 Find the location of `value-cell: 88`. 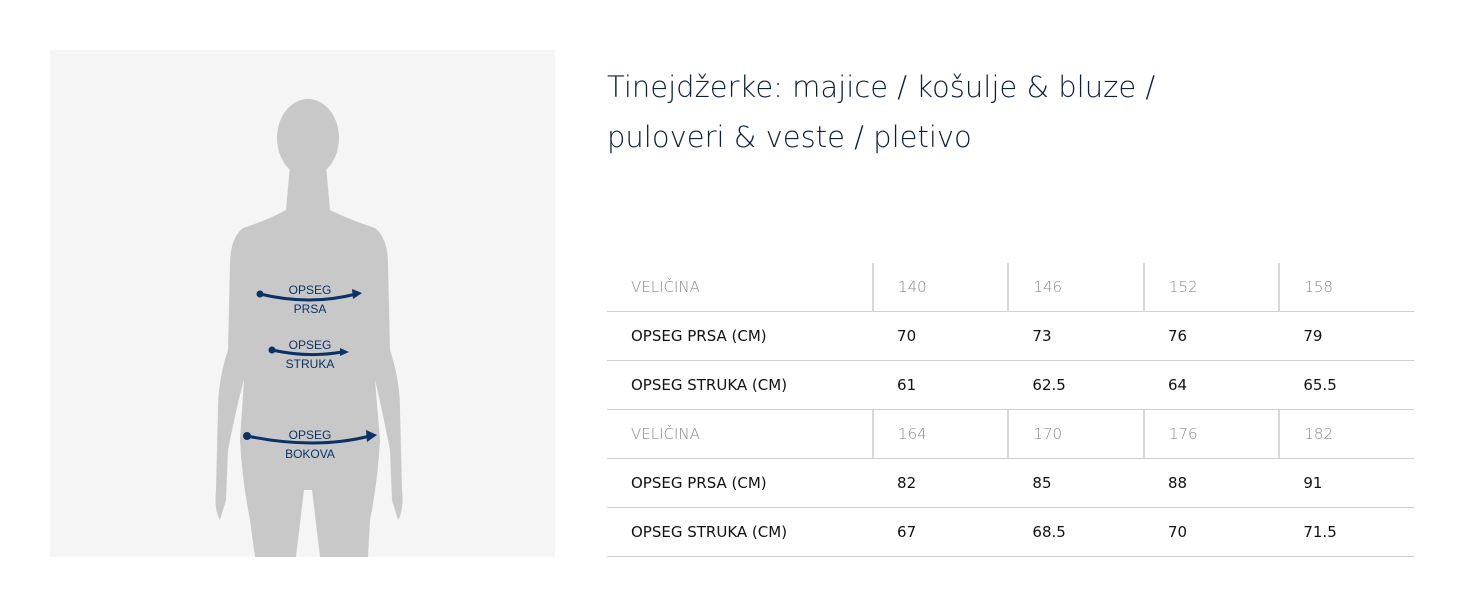

value-cell: 88 is located at coordinates (1211, 483).